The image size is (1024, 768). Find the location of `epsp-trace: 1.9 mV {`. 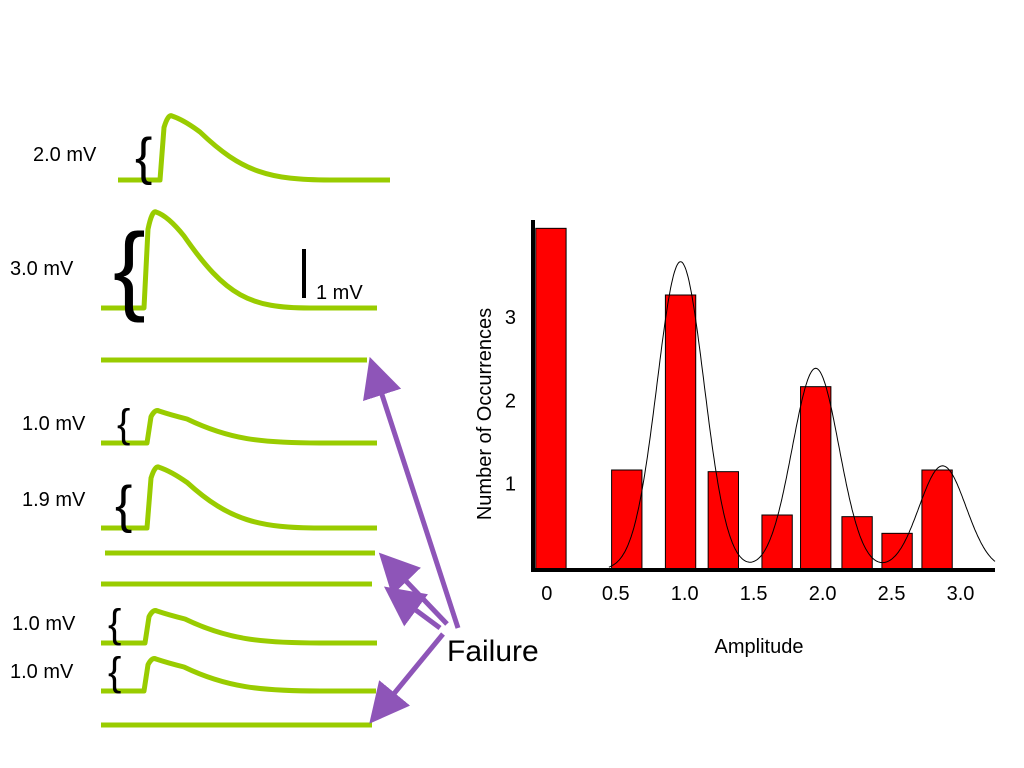

epsp-trace: 1.9 mV { is located at coordinates (199, 499).